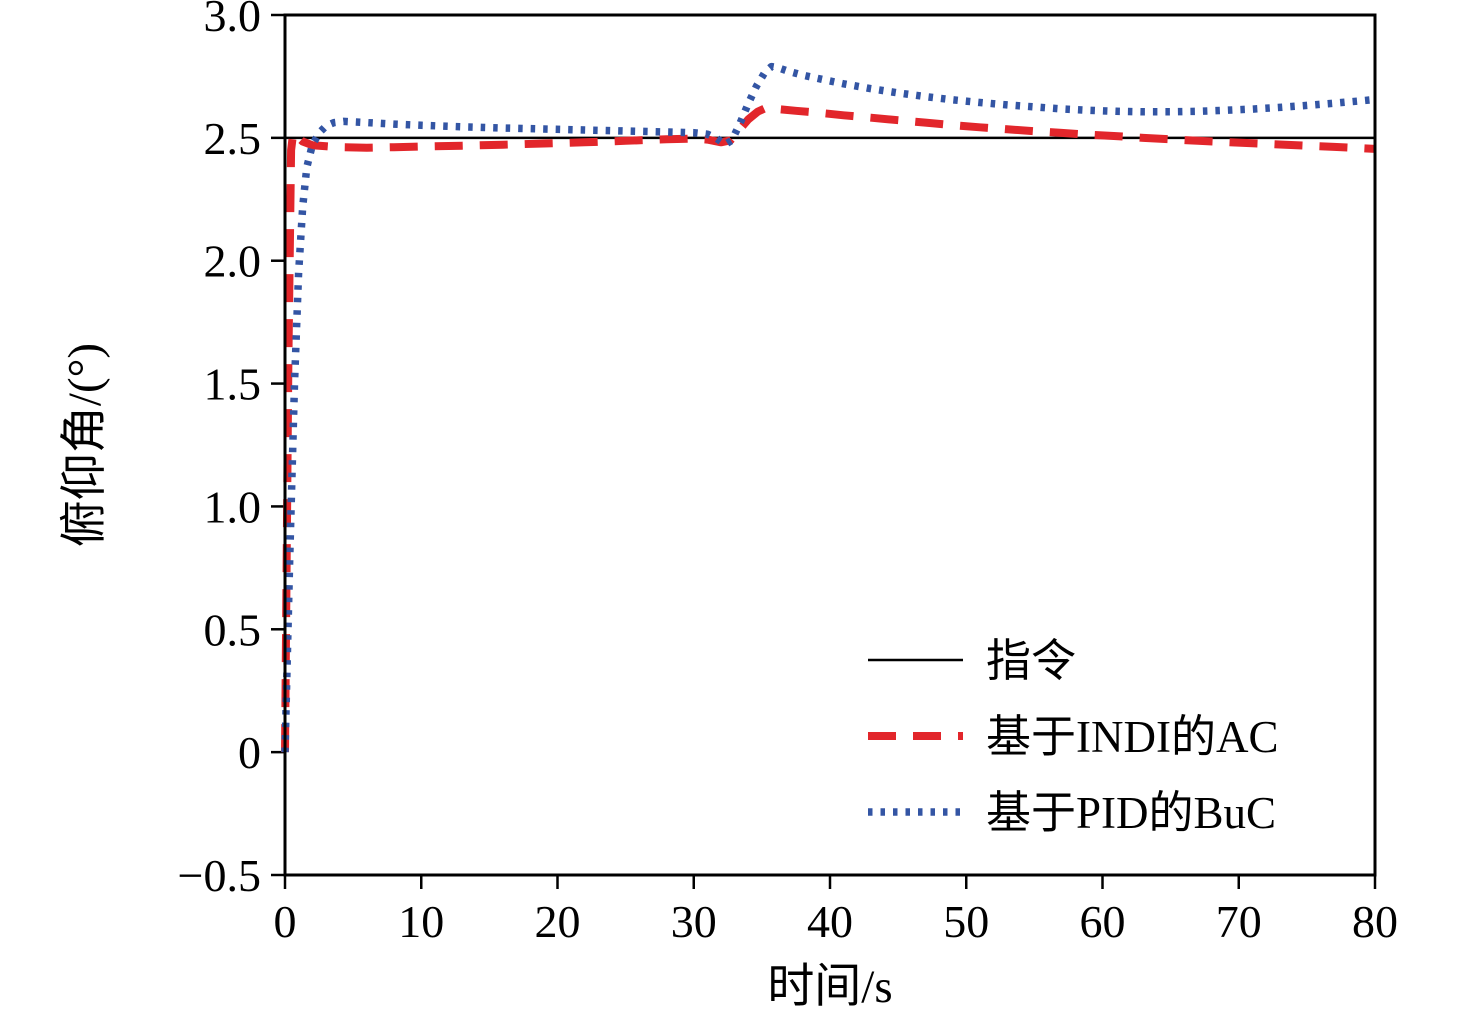  Describe the element at coordinates (1031, 661) in the screenshot. I see `legend-label-command-line: 指令` at that location.